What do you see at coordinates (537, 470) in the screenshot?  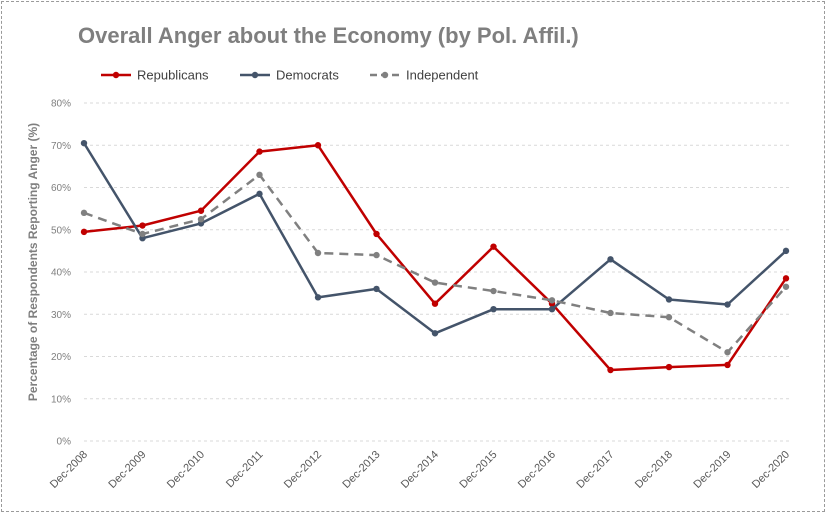 I see `x-tick-label: Dec-2016` at bounding box center [537, 470].